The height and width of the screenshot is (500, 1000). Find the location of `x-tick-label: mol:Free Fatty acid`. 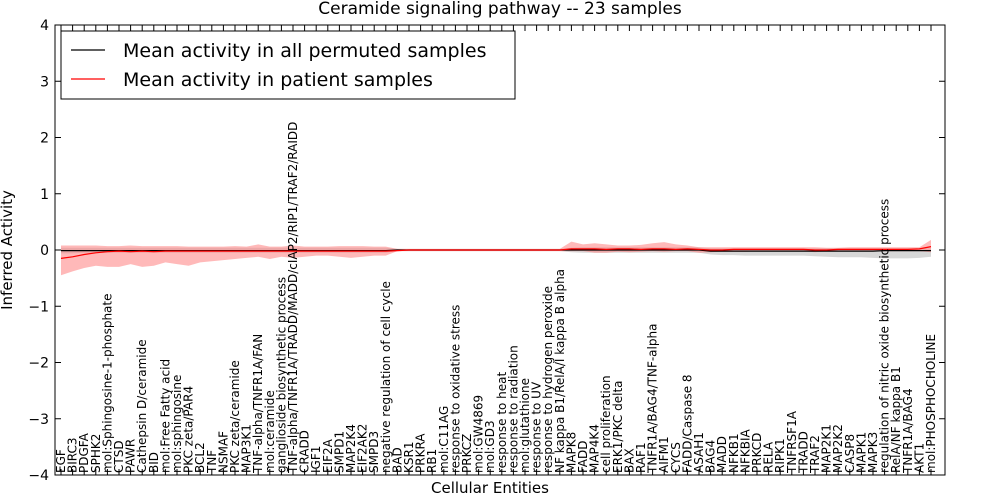

x-tick-label: mol:Free Fatty acid is located at coordinates (165, 416).